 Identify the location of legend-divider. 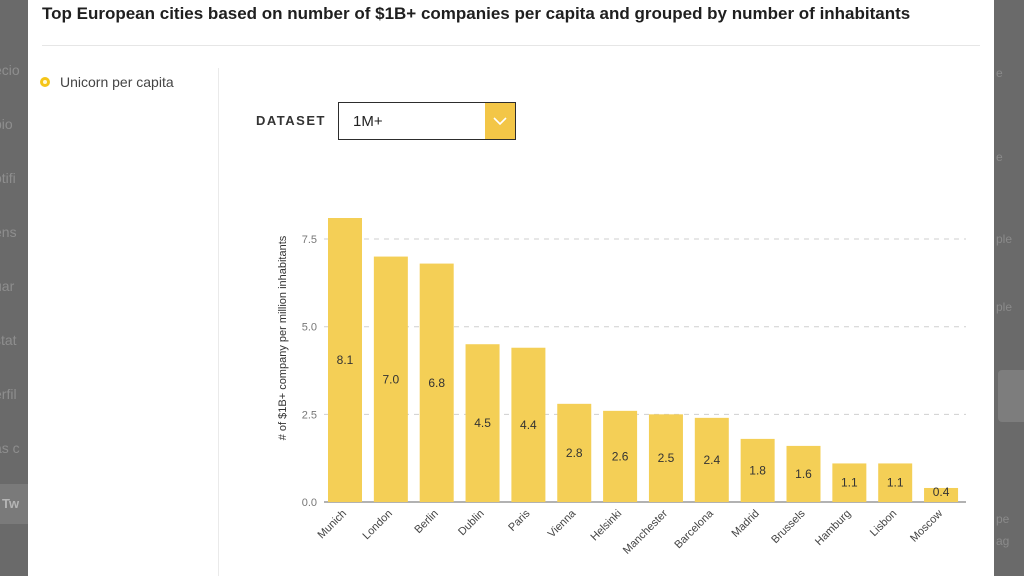
(218, 322).